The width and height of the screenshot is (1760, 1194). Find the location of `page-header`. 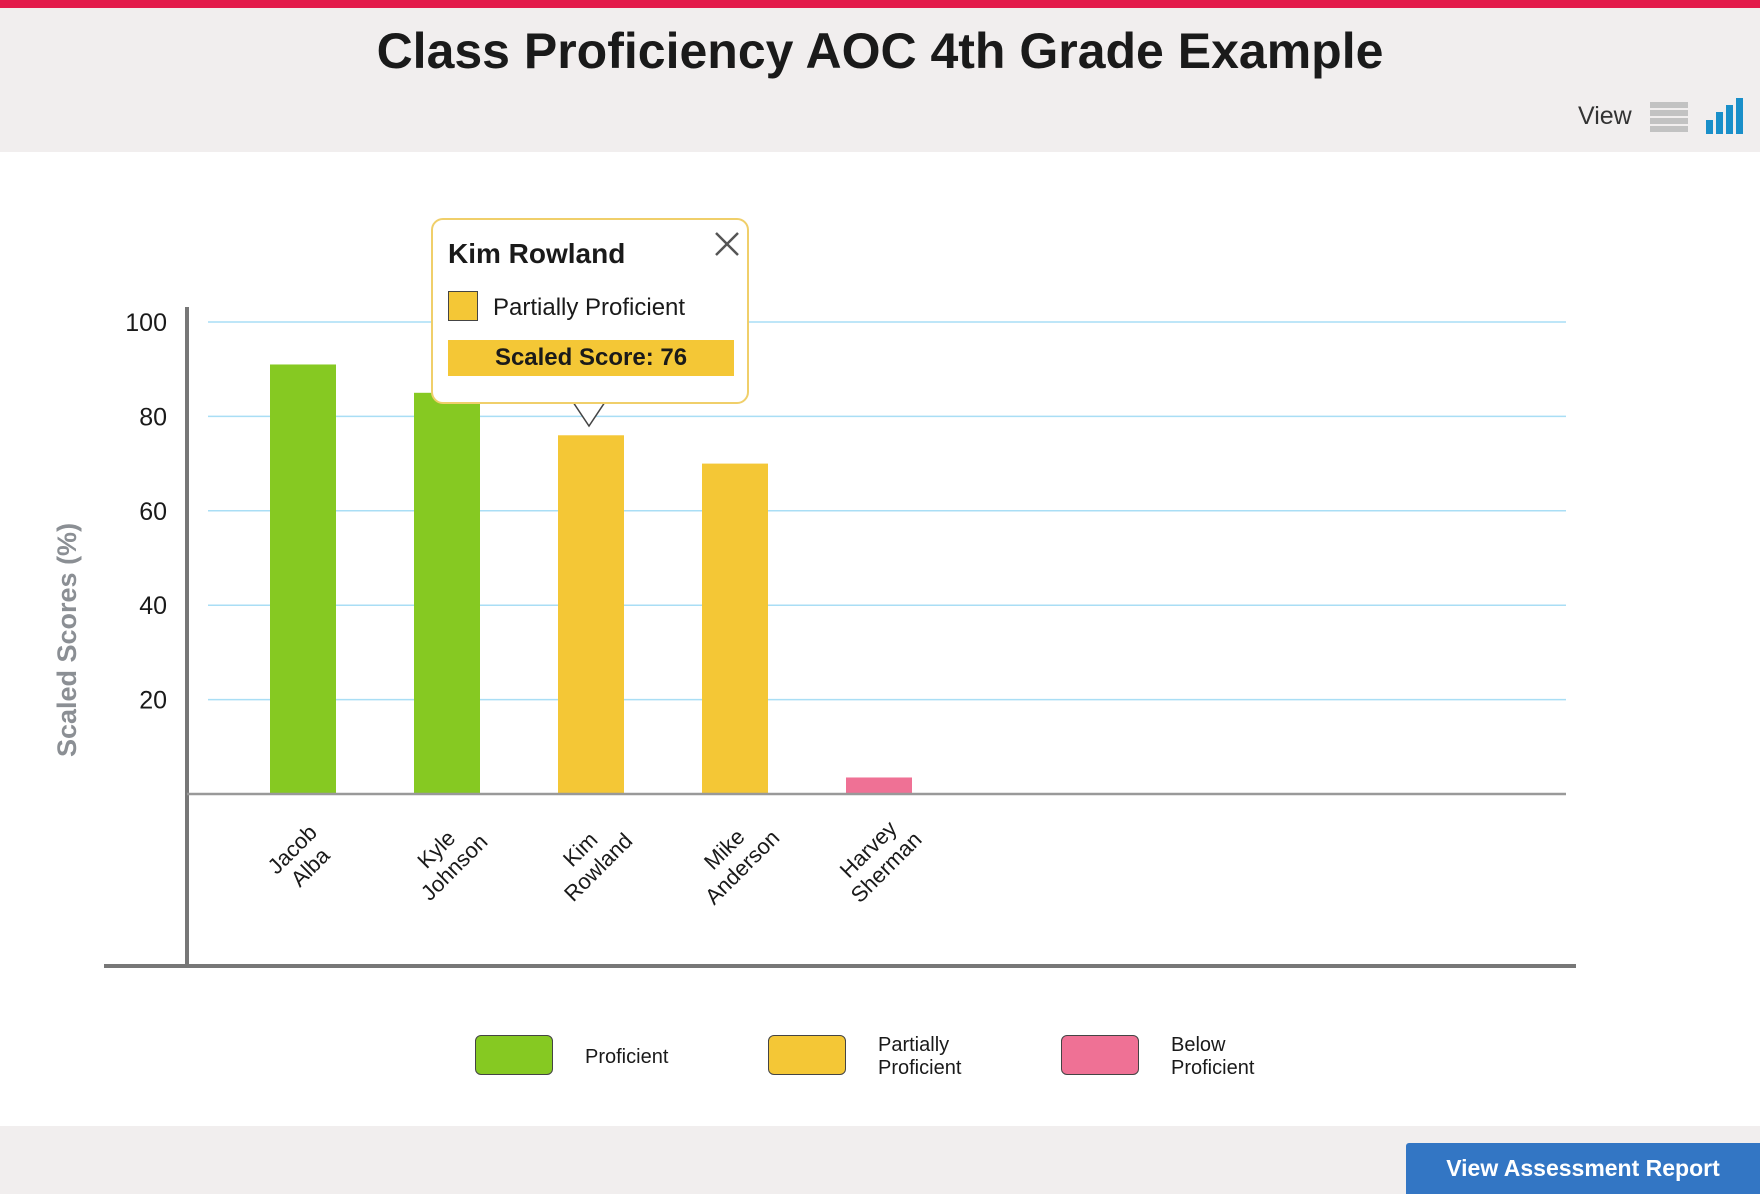

page-header is located at coordinates (880, 80).